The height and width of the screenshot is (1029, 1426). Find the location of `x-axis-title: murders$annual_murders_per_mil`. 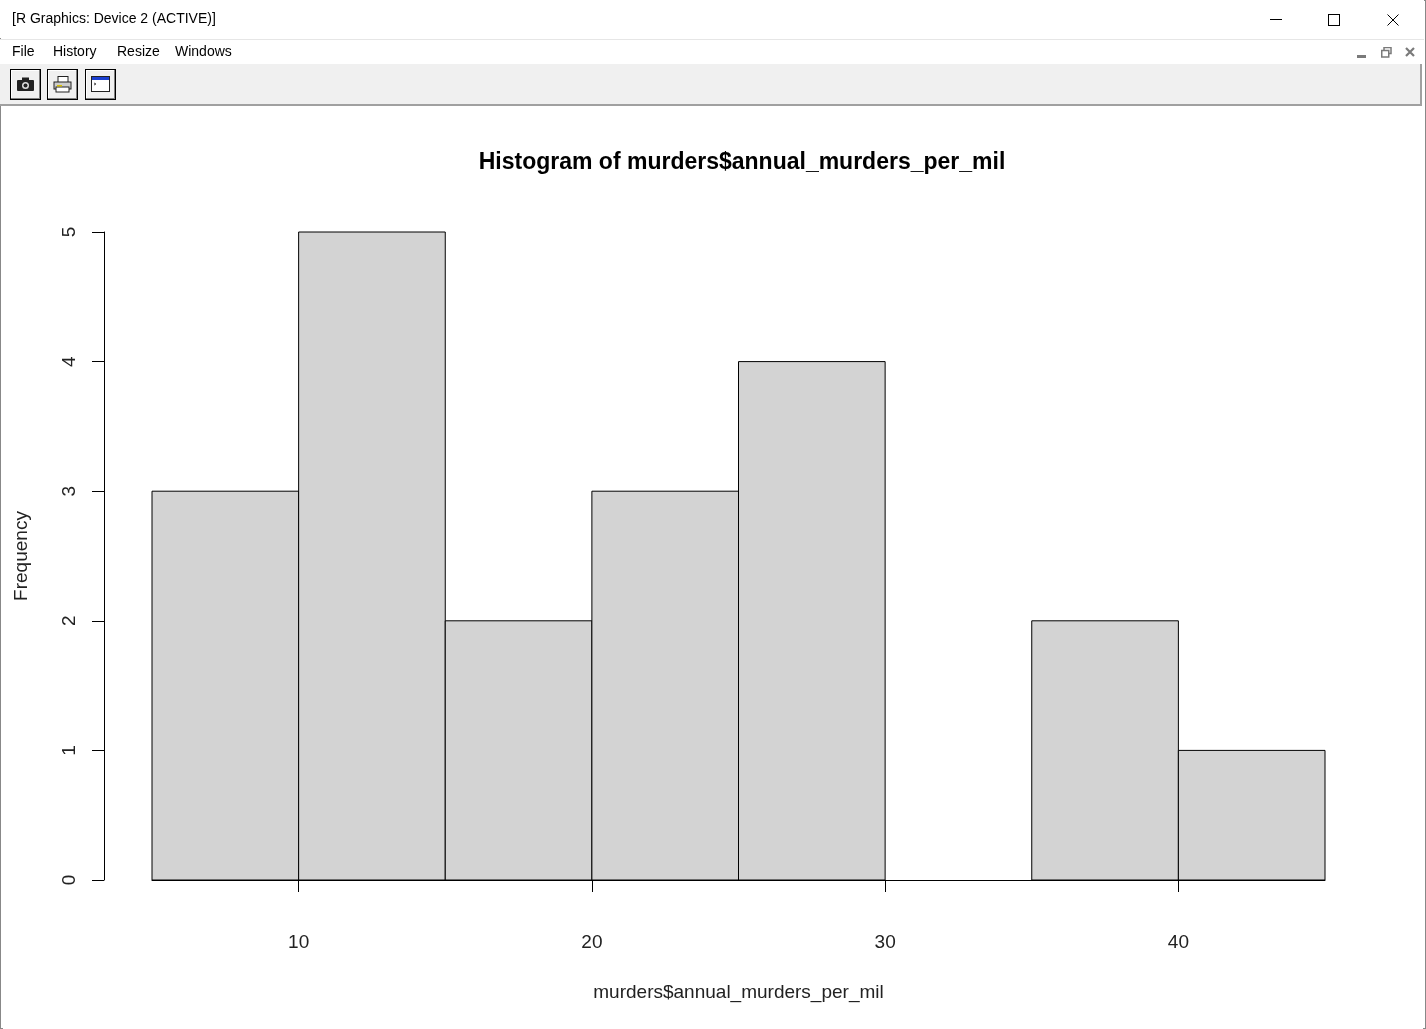

x-axis-title: murders$annual_murders_per_mil is located at coordinates (738, 992).